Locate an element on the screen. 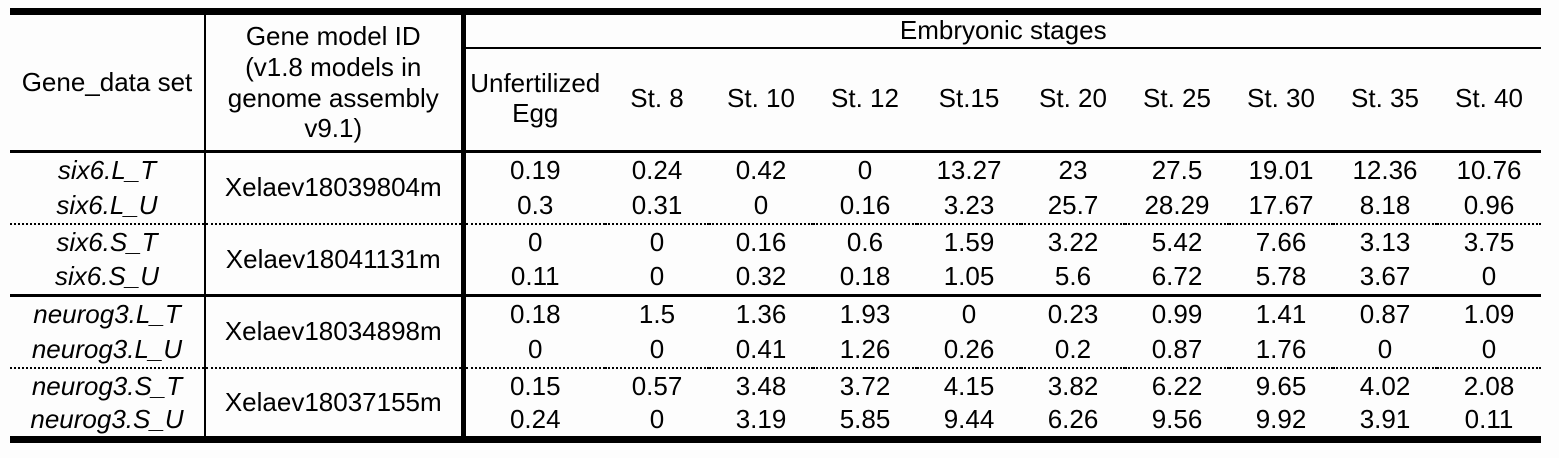 This screenshot has width=1559, height=458. expression-value-cell: 4.02 is located at coordinates (1385, 385).